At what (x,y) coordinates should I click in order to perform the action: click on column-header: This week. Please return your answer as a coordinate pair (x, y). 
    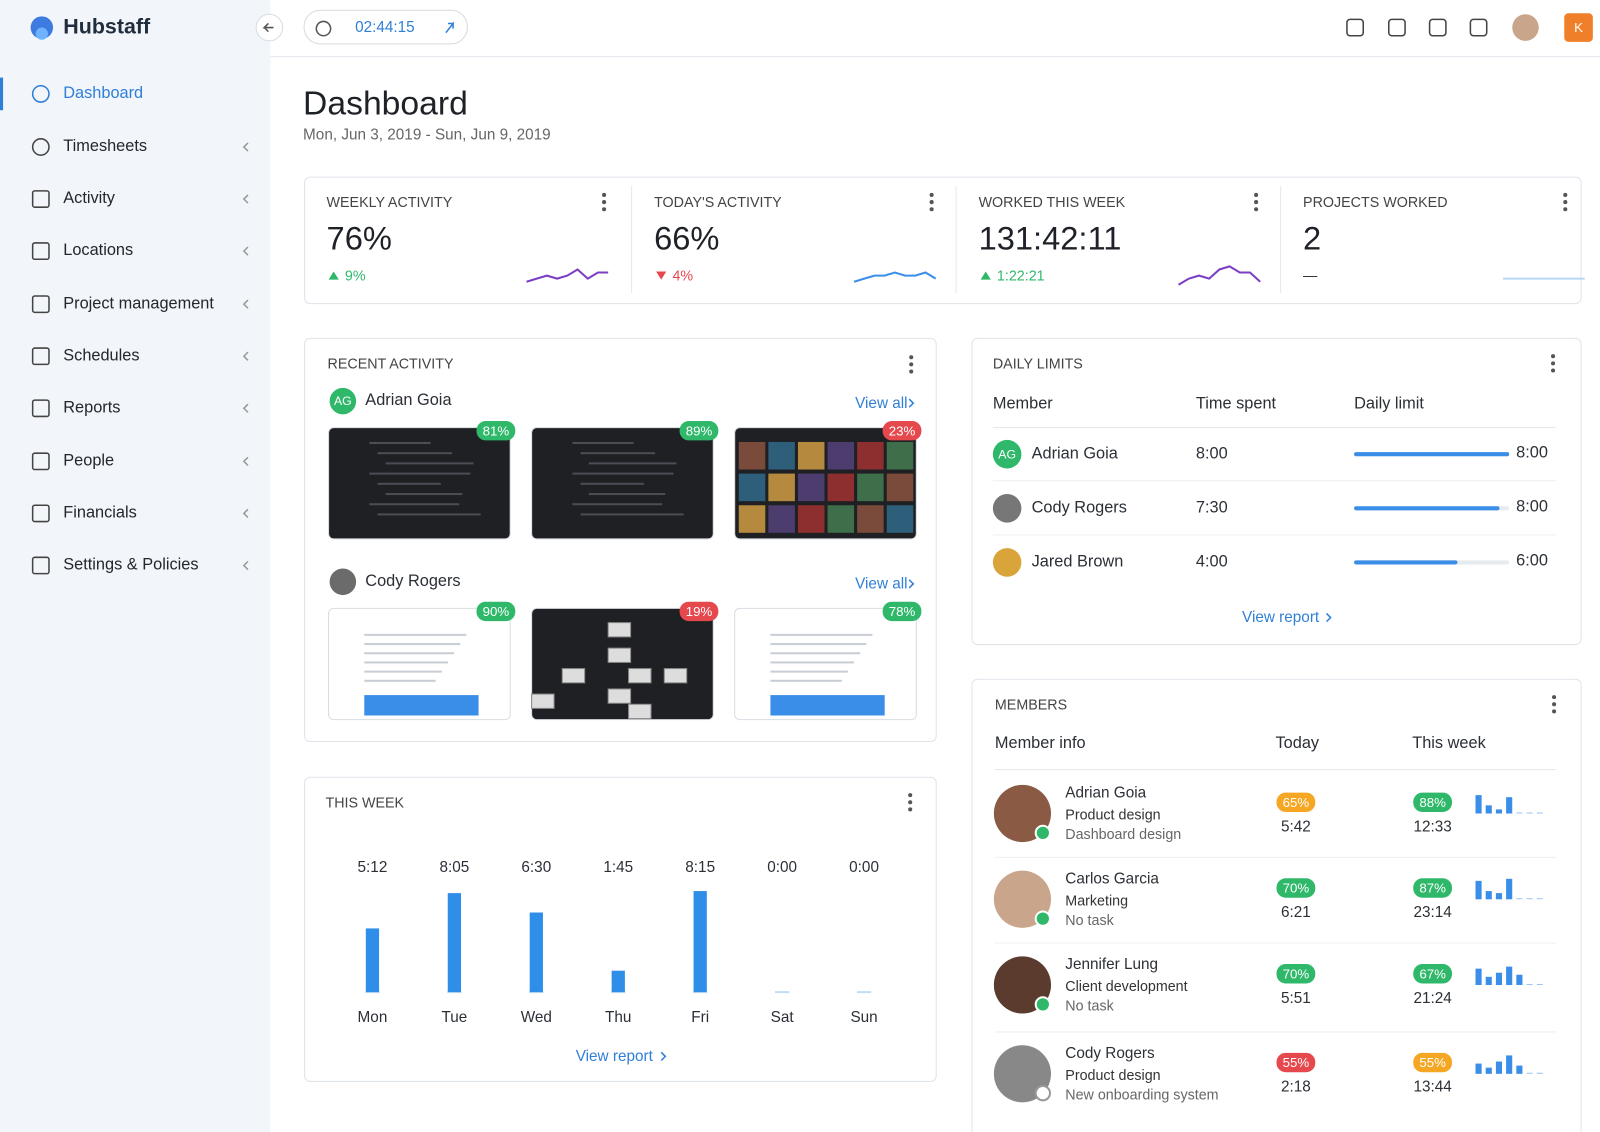
    Looking at the image, I should click on (1449, 743).